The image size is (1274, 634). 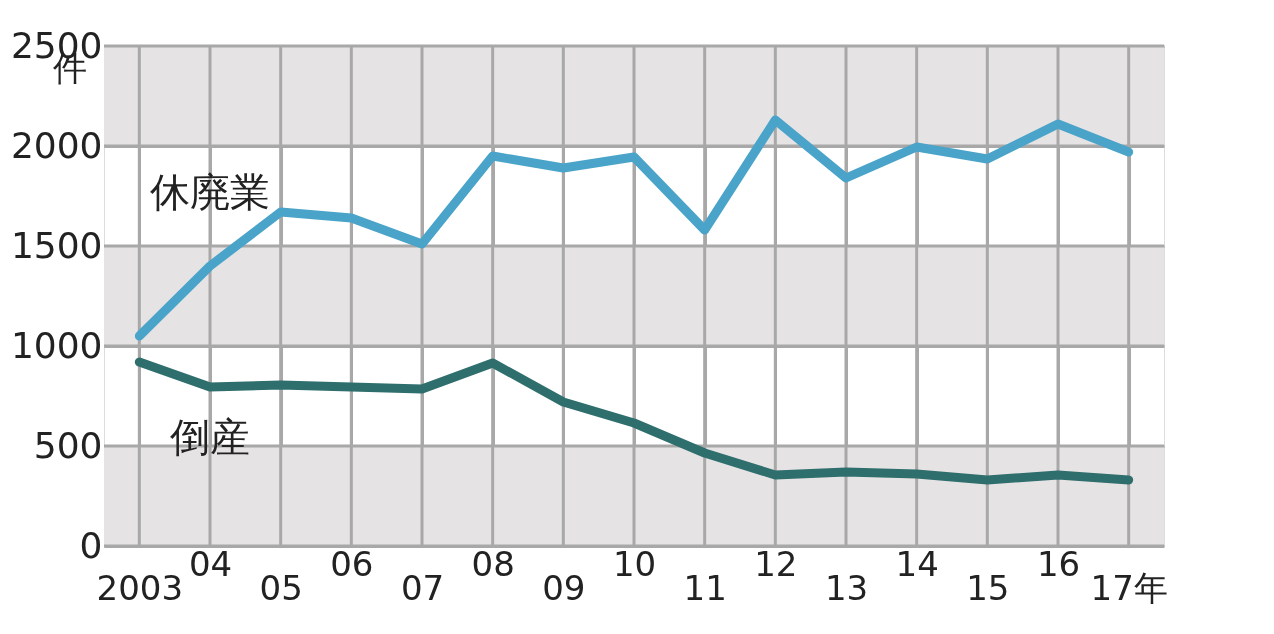 I want to click on y-tick-label: 0, so click(x=91, y=545).